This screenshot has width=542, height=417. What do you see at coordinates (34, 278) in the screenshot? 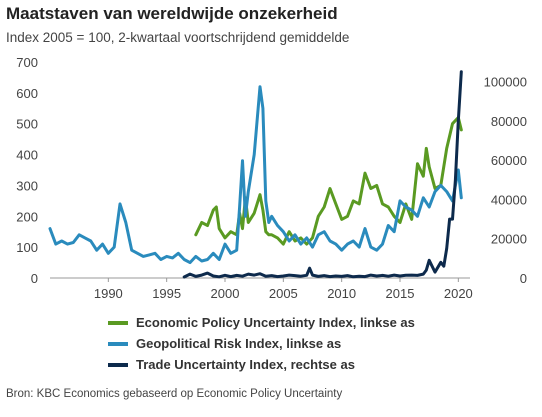
I see `y-left-tick-label: 0` at bounding box center [34, 278].